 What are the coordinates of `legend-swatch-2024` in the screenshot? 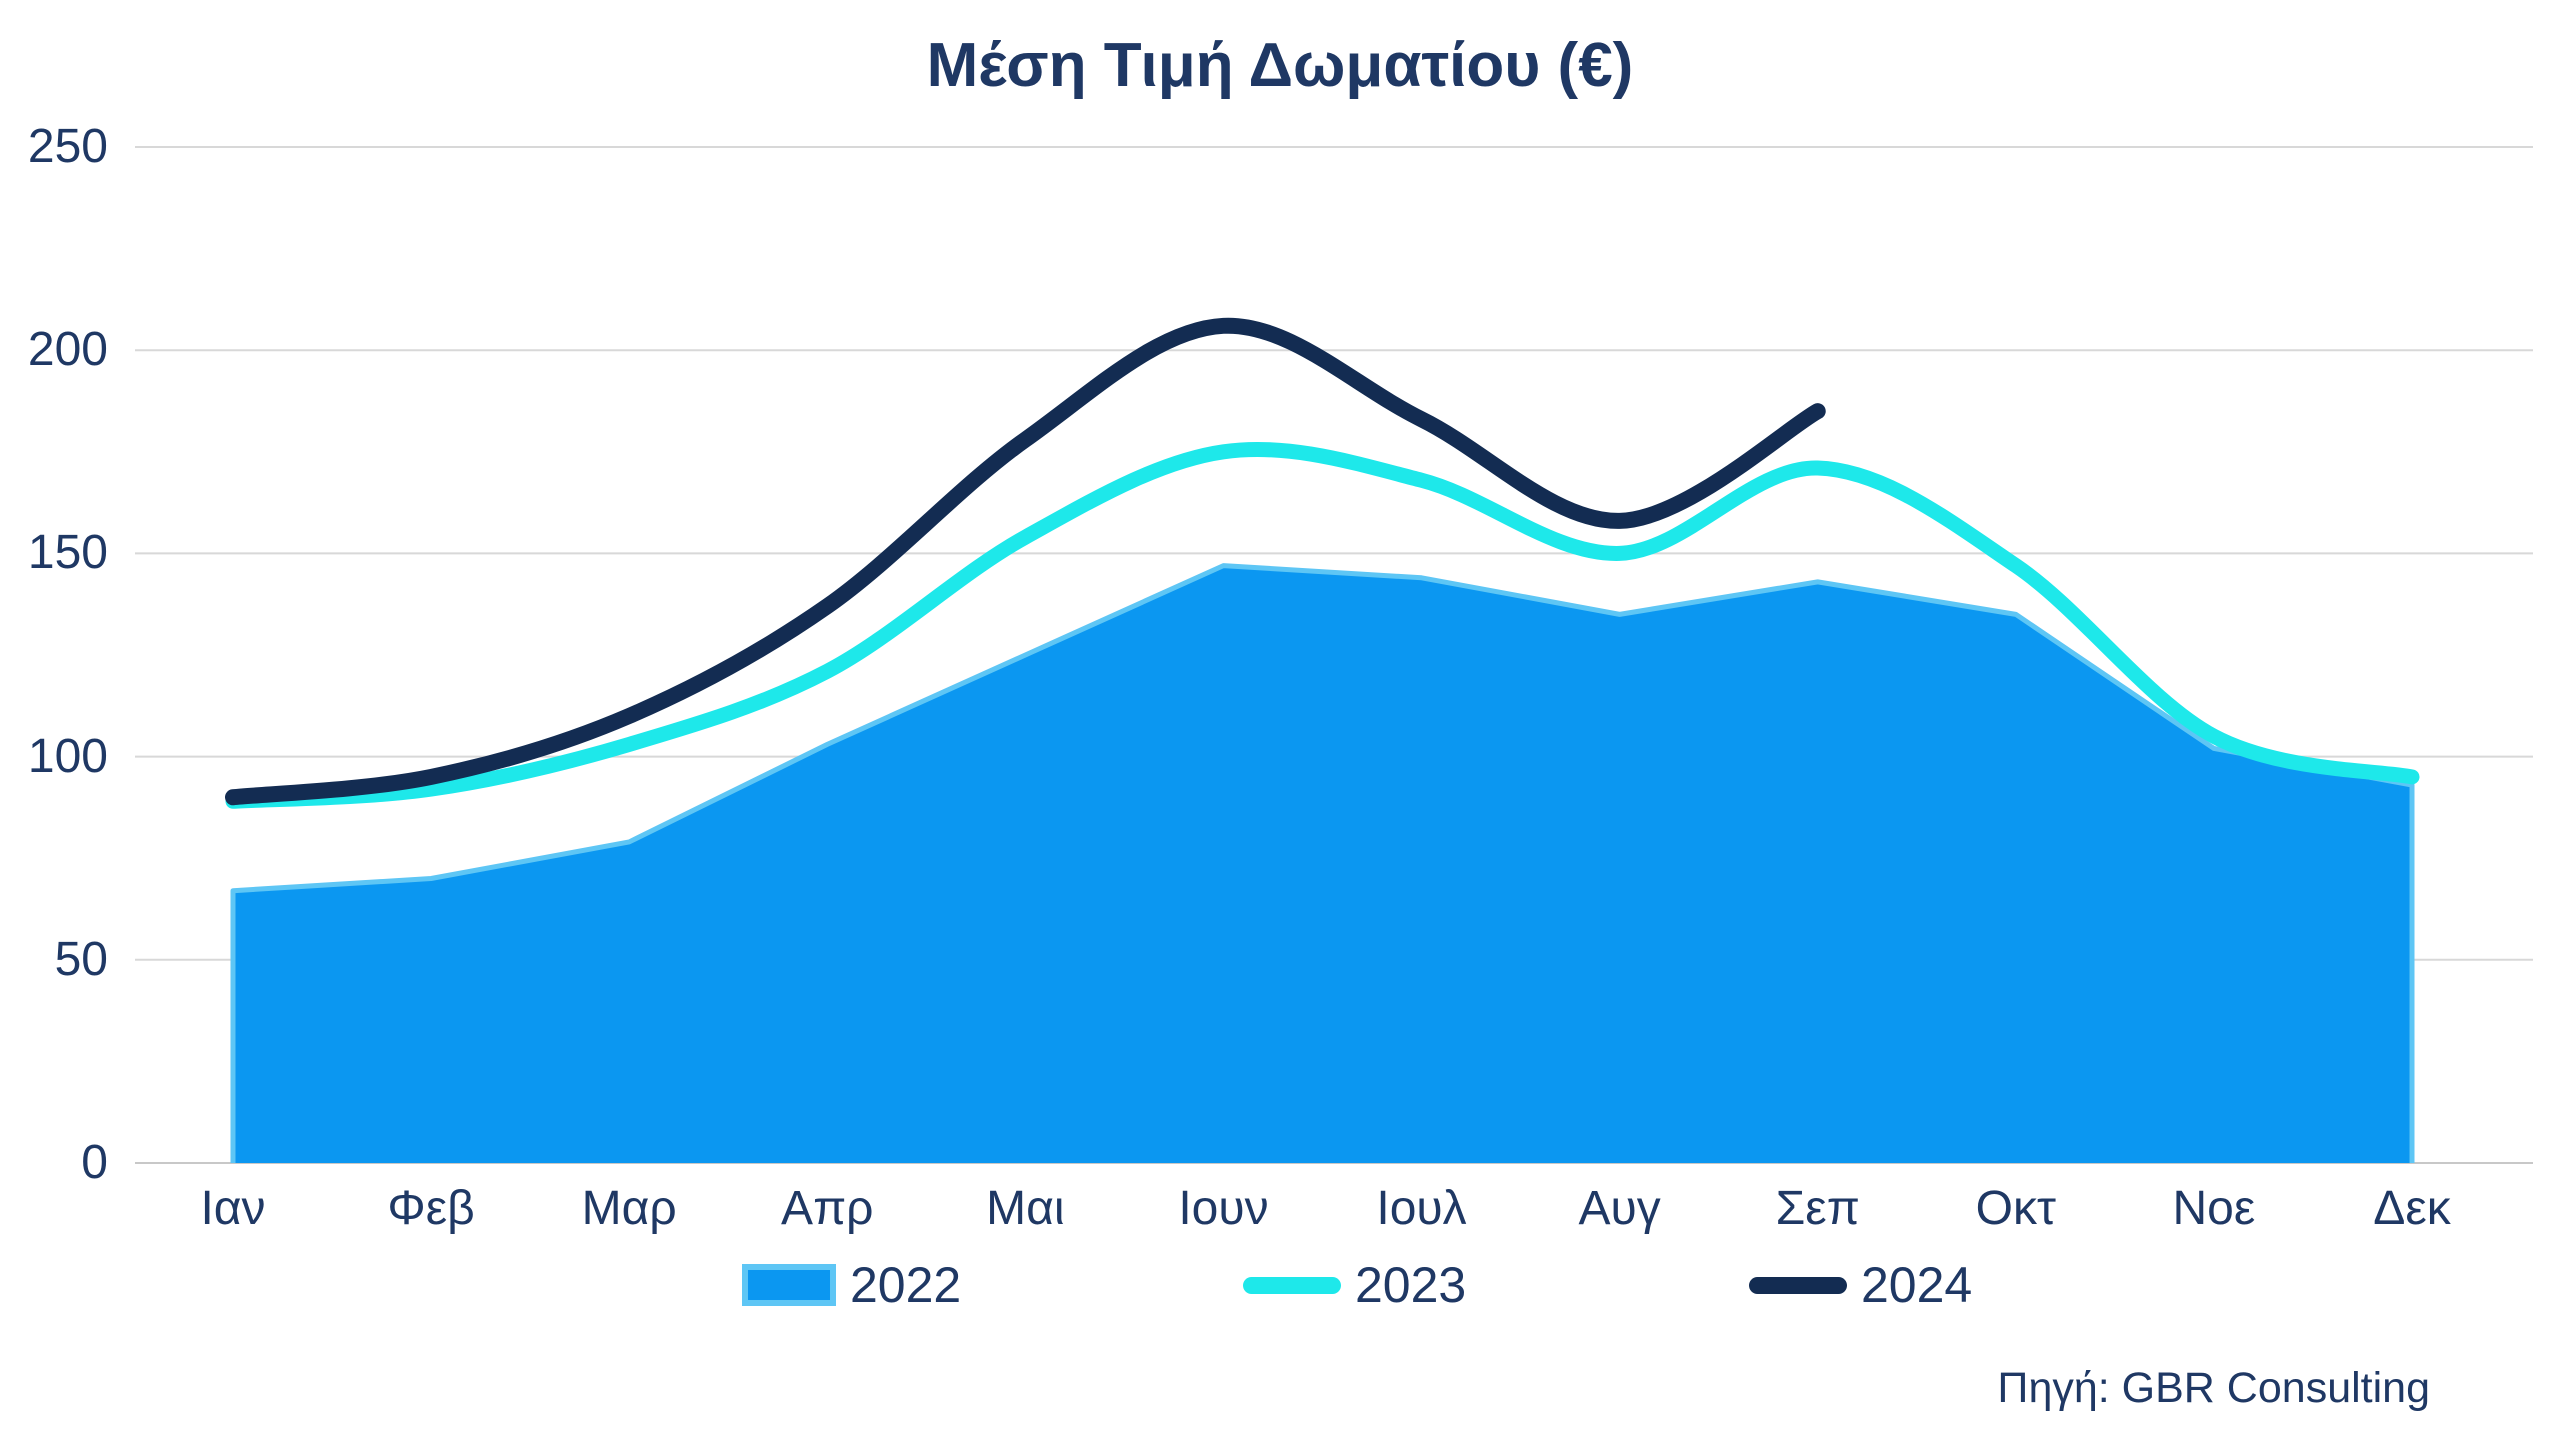 It's located at (1798, 1285).